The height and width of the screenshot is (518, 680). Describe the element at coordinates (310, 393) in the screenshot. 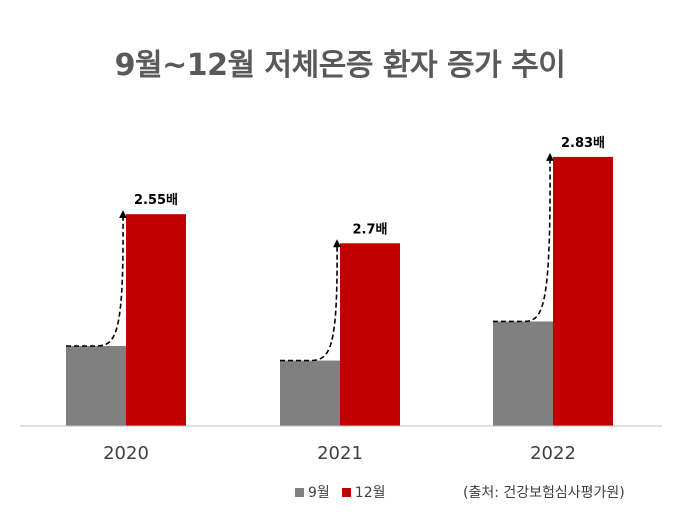

I see `bar-september-2021` at that location.